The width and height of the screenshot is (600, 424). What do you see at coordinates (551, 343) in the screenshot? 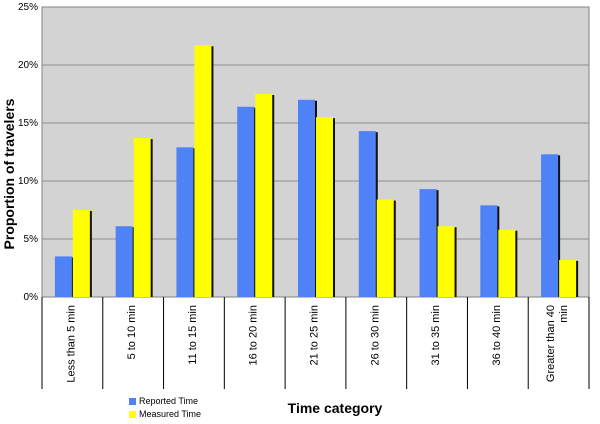
I see `category-label: Greater than 40` at bounding box center [551, 343].